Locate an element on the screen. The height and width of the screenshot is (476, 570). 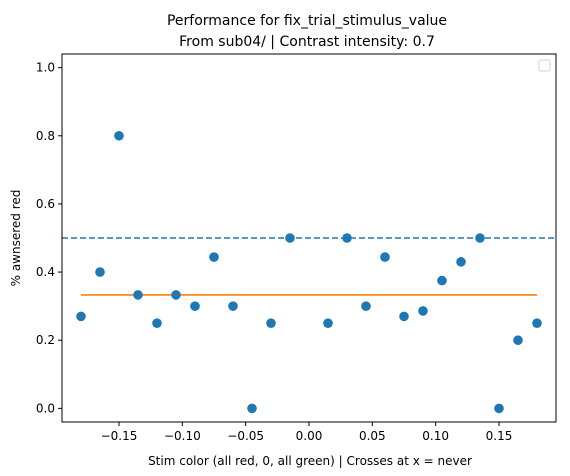
legend-box is located at coordinates (544, 65).